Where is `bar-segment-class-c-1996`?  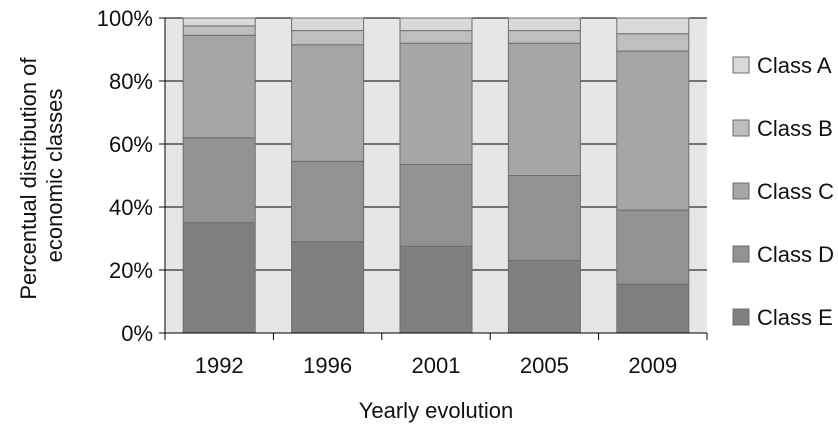 bar-segment-class-c-1996 is located at coordinates (328, 103).